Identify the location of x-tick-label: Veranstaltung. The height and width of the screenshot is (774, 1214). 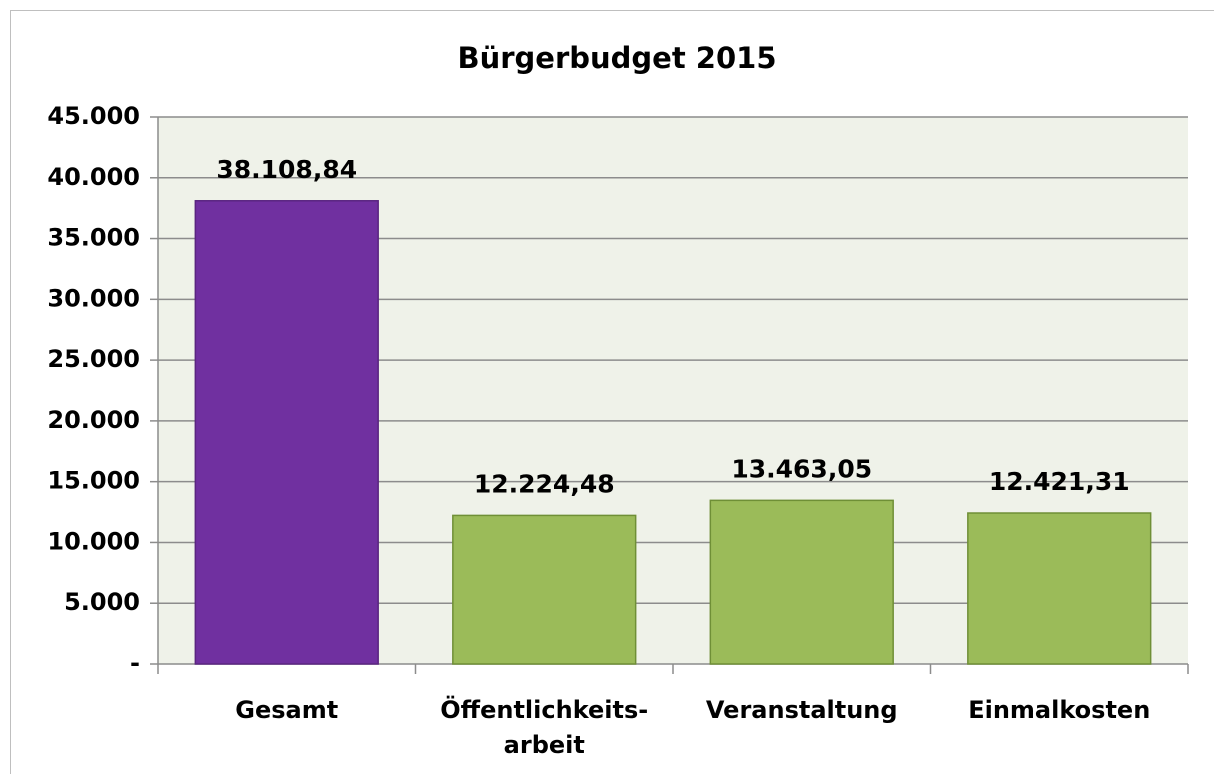
(802, 710).